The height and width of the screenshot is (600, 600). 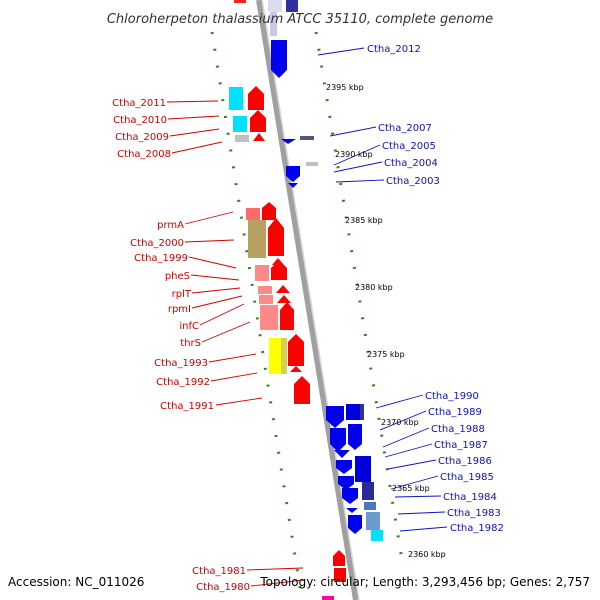 What do you see at coordinates (189, 326) in the screenshot?
I see `gene-label: infC` at bounding box center [189, 326].